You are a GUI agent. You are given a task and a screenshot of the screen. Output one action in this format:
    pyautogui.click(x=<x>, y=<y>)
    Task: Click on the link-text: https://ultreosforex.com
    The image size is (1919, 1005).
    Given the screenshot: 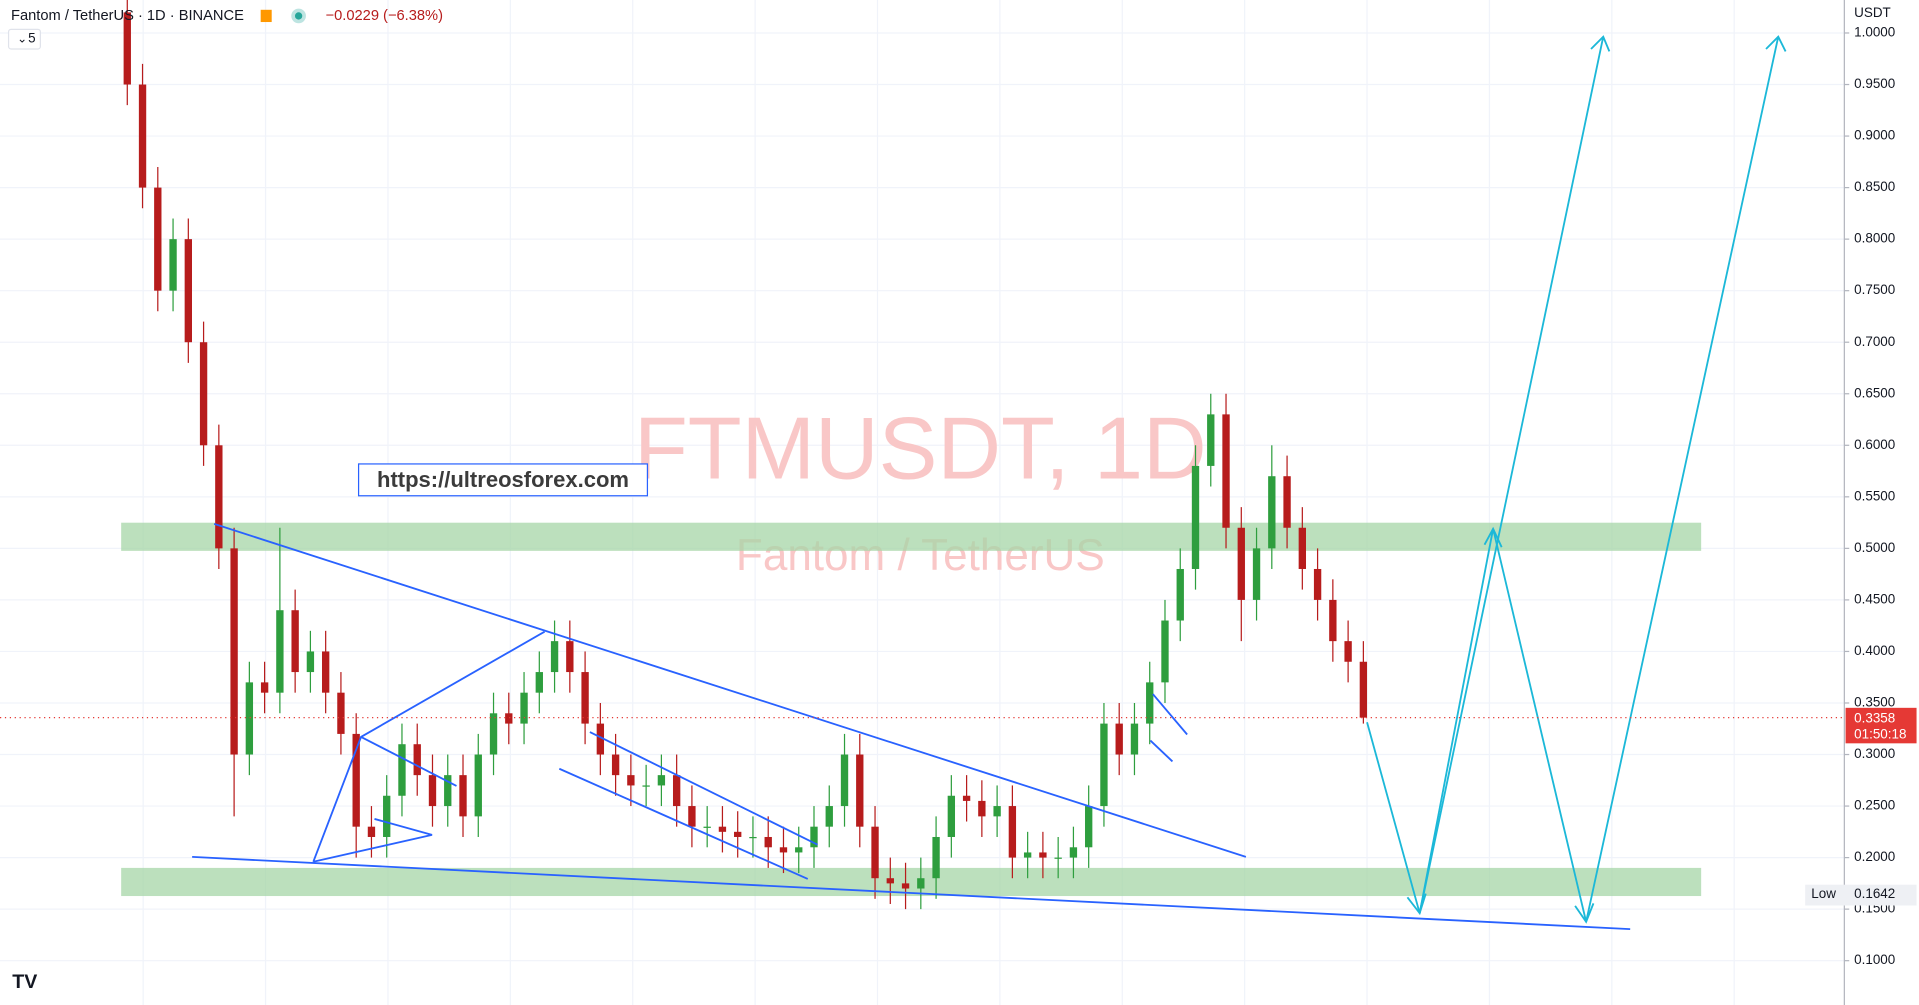 What is the action you would take?
    pyautogui.click(x=503, y=479)
    